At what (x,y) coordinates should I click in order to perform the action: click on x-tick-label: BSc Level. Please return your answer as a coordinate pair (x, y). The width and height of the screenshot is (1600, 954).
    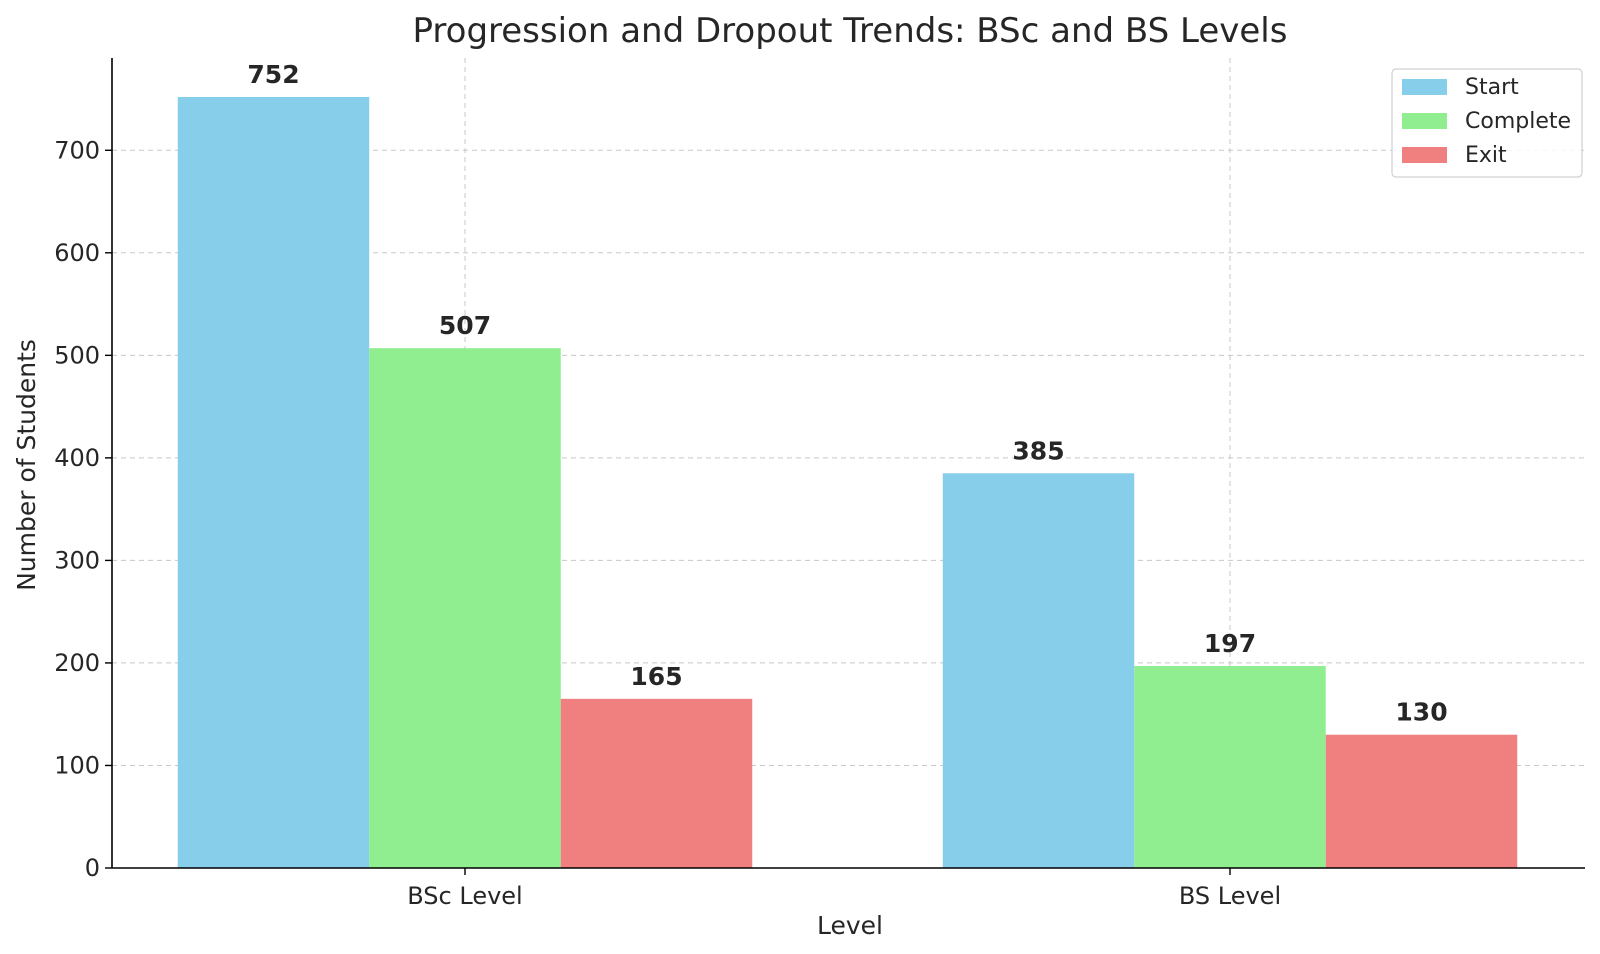
    Looking at the image, I should click on (464, 896).